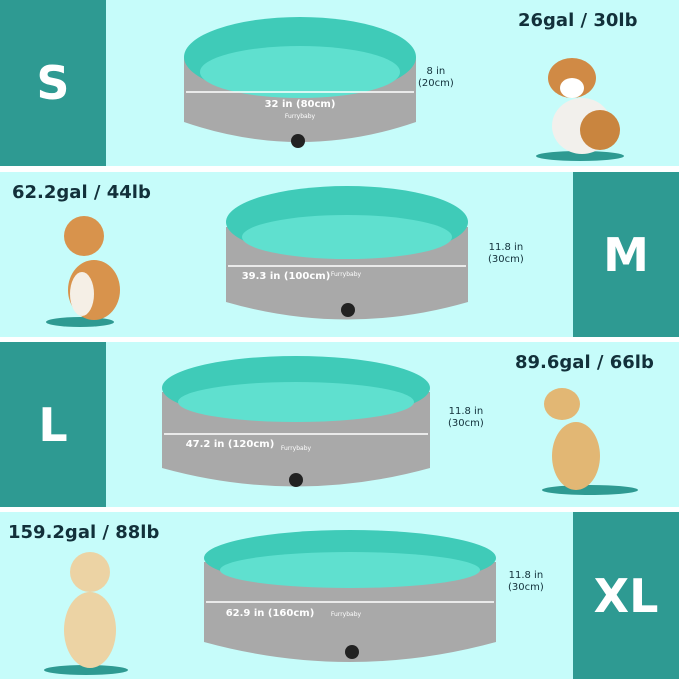 The width and height of the screenshot is (679, 679). I want to click on size-label-s: S, so click(53, 83).